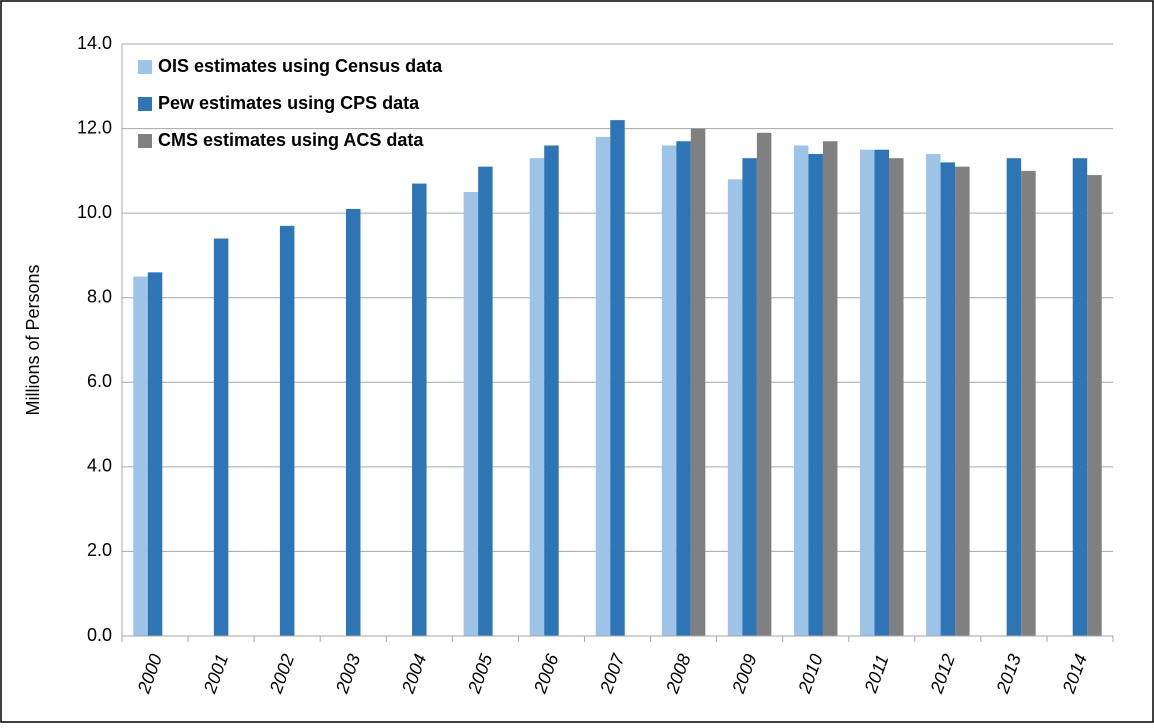 This screenshot has height=728, width=1154. Describe the element at coordinates (94, 127) in the screenshot. I see `y-tick-label: 12.0` at that location.